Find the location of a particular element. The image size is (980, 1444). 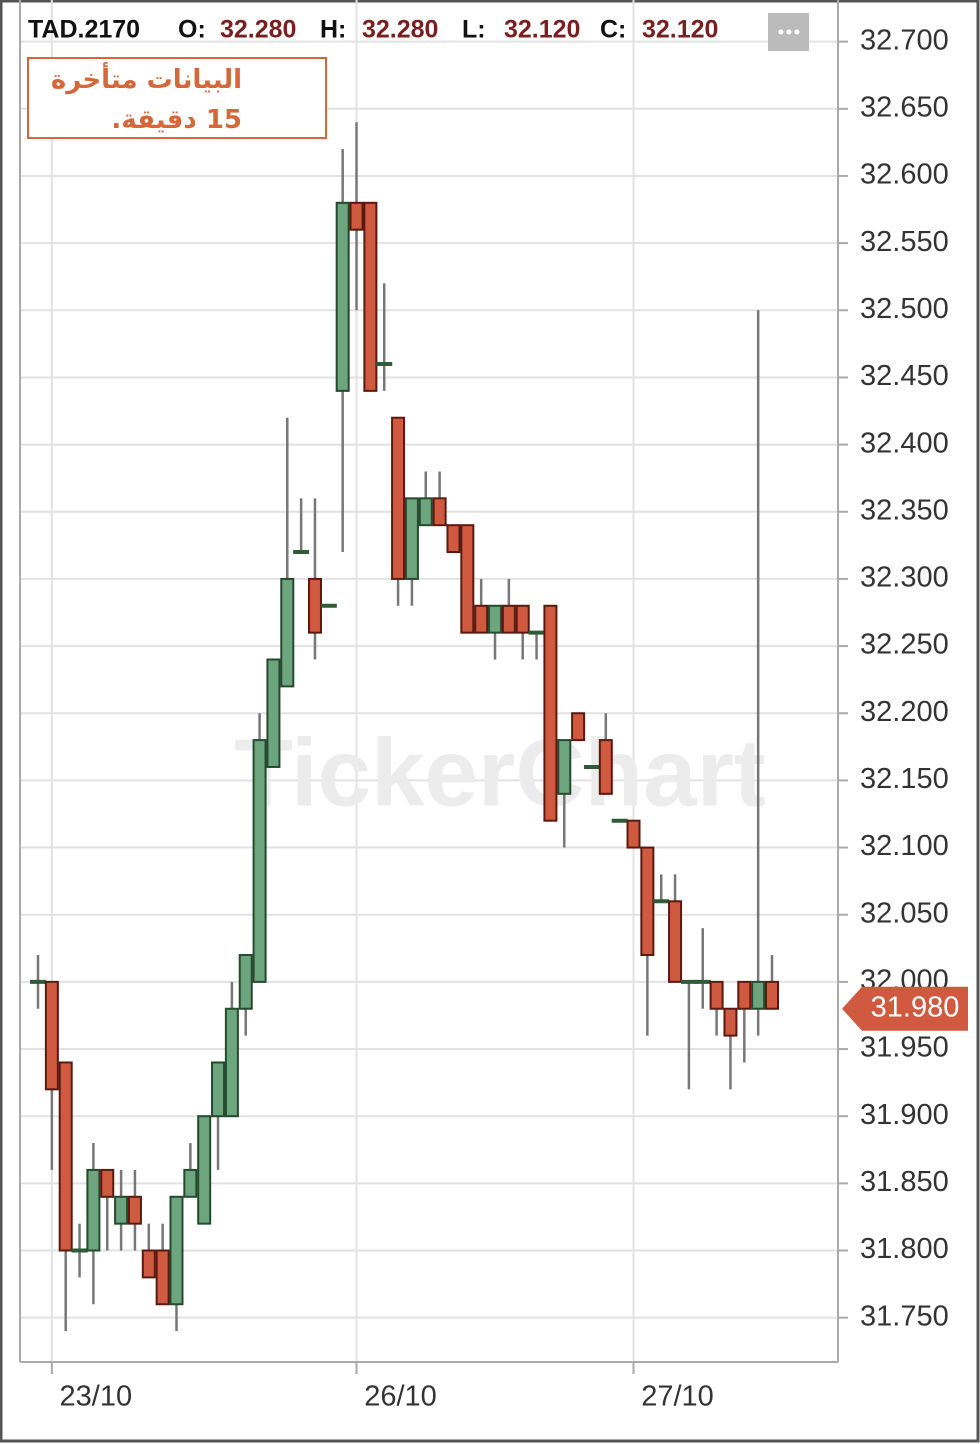

ohlc-header: O: 32.280 H: 32.280 L: 32.120 C: 32.120 is located at coordinates (448, 30).